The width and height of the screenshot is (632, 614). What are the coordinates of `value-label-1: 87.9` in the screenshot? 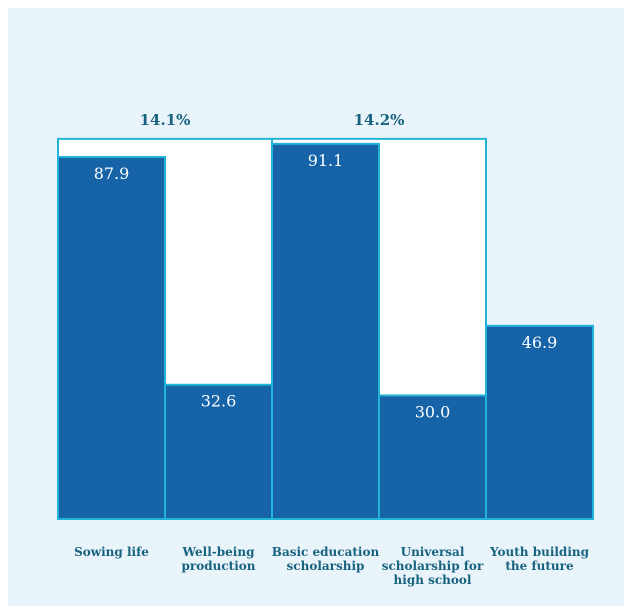 It's located at (112, 173).